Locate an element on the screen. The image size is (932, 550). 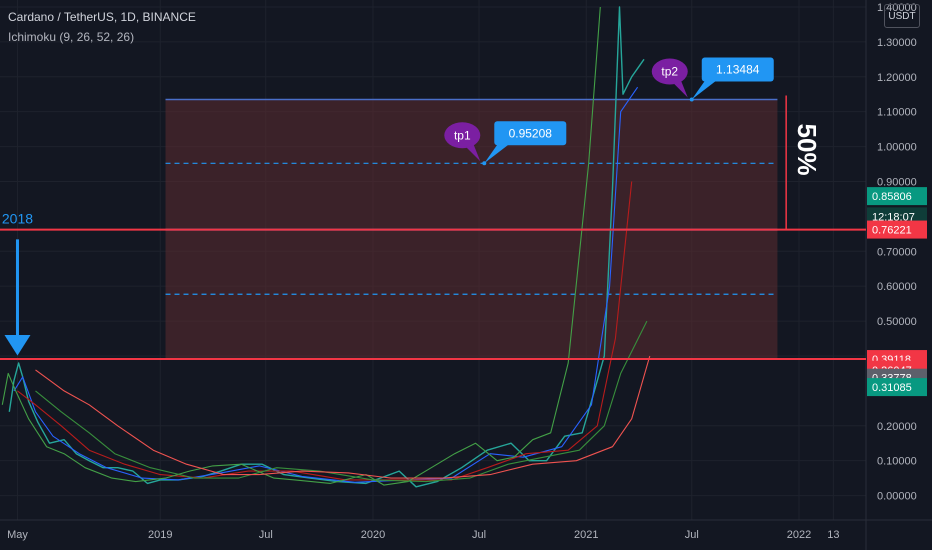
y-tick-label: 0.70000 is located at coordinates (897, 252).